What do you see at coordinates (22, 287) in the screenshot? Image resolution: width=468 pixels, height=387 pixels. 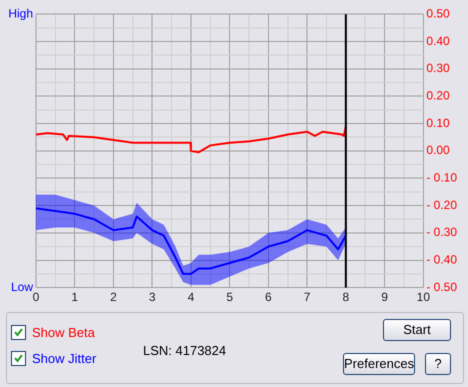 I see `text: Low` at bounding box center [22, 287].